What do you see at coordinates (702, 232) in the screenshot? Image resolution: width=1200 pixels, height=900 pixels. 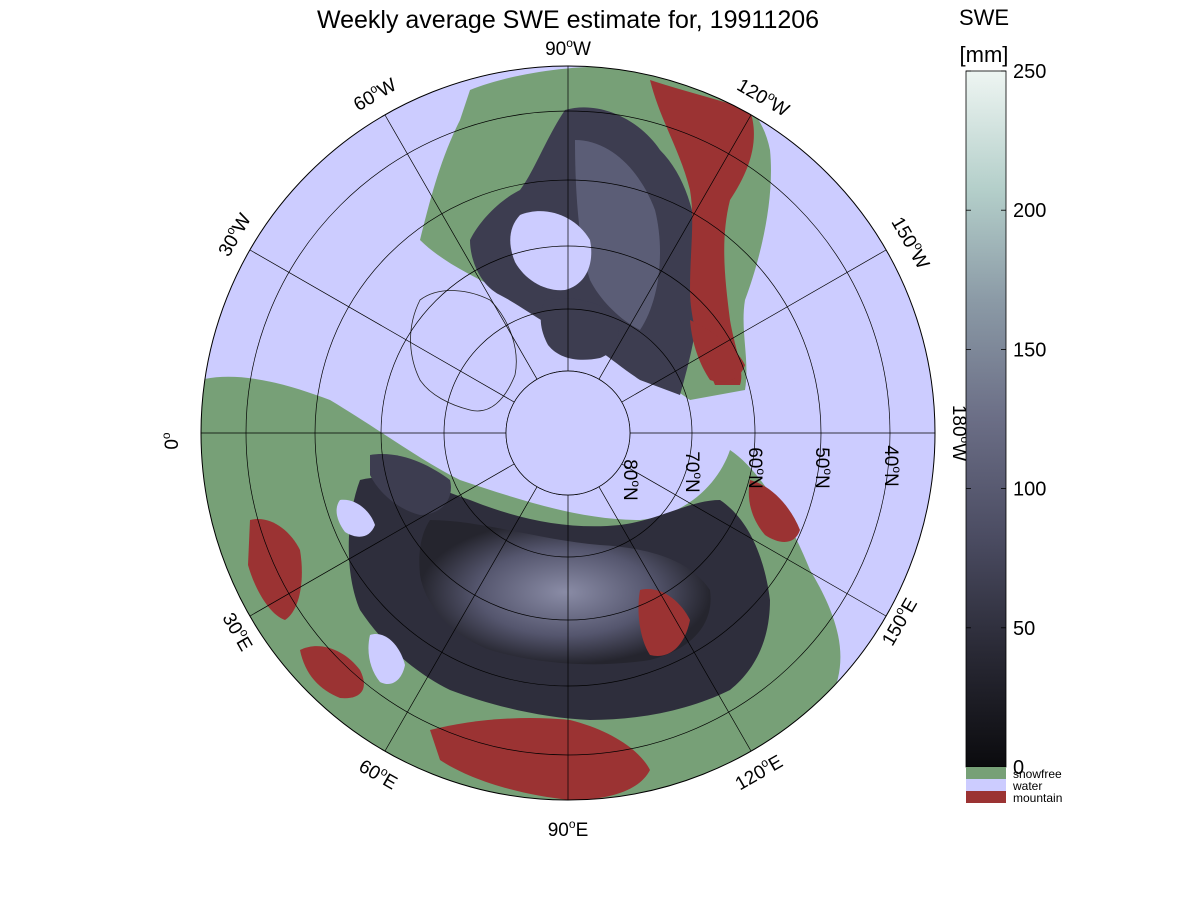 I see `rockies-mountain` at bounding box center [702, 232].